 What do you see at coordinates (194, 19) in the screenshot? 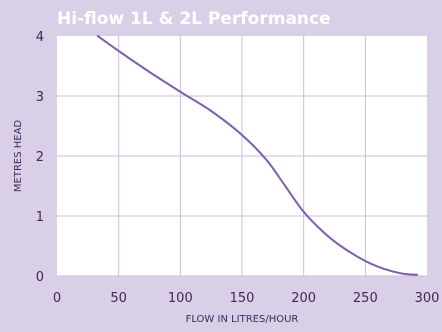
I see `chart-title: Hi-flow 1L & 2L Performance` at bounding box center [194, 19].